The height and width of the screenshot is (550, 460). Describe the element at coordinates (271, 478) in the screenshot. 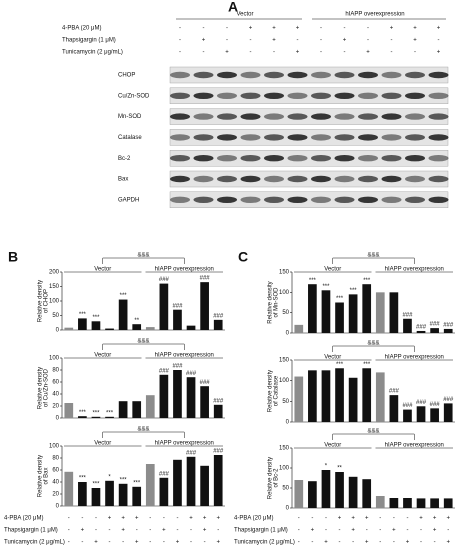

I see `y-axis-label: Relative density` at that location.